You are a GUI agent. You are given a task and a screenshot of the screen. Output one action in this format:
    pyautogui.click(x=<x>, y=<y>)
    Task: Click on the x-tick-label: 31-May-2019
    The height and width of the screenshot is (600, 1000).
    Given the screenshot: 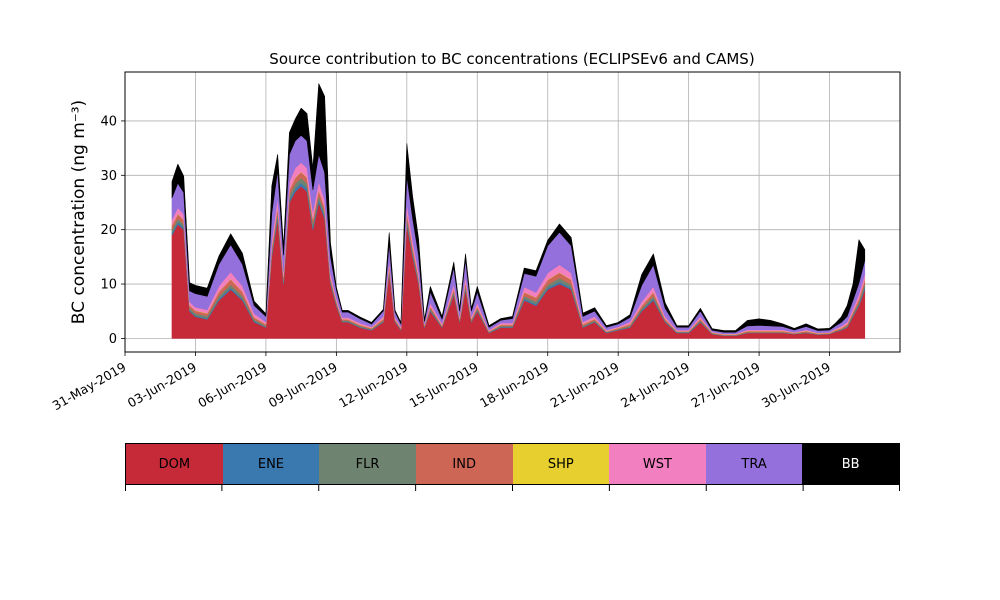 What is the action you would take?
    pyautogui.click(x=89, y=386)
    